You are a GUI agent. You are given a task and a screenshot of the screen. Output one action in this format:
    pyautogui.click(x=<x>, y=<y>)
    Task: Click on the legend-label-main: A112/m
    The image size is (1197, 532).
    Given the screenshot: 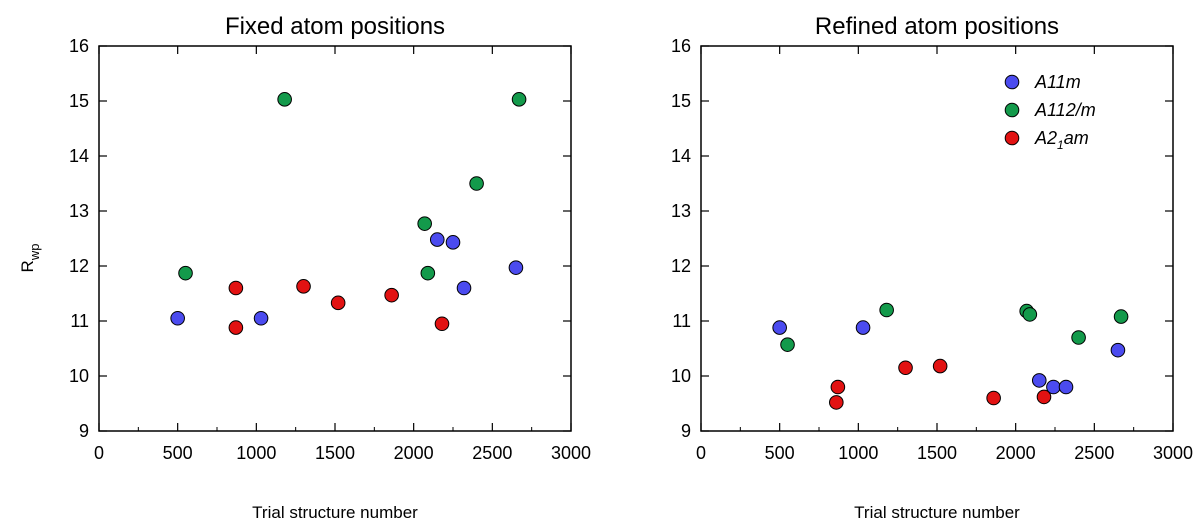 What is the action you would take?
    pyautogui.click(x=1065, y=110)
    